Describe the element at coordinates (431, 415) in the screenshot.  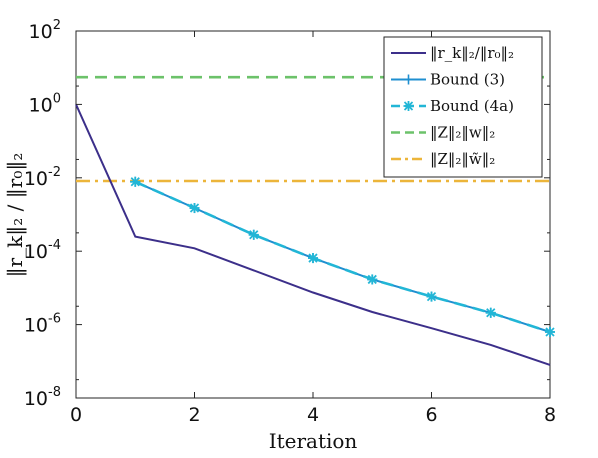
I see `x-tick-label: 6` at that location.